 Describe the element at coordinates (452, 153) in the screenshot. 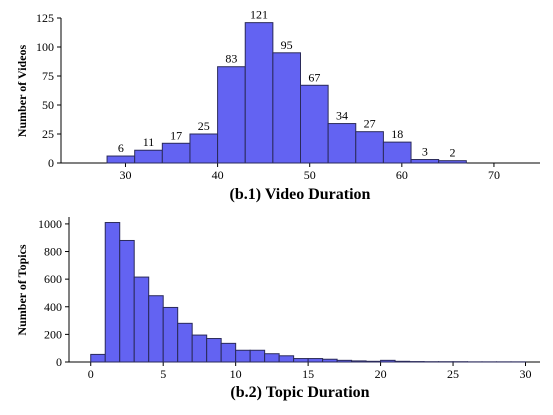

I see `video-bar-value-label: 2` at that location.